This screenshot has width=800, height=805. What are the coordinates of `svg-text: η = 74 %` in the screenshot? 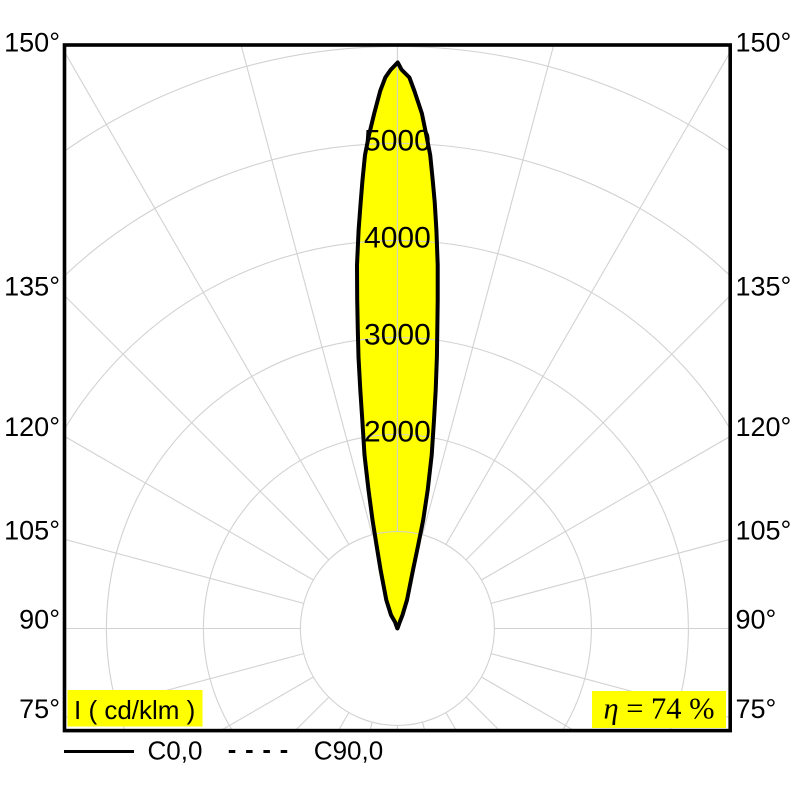 It's located at (658, 709).